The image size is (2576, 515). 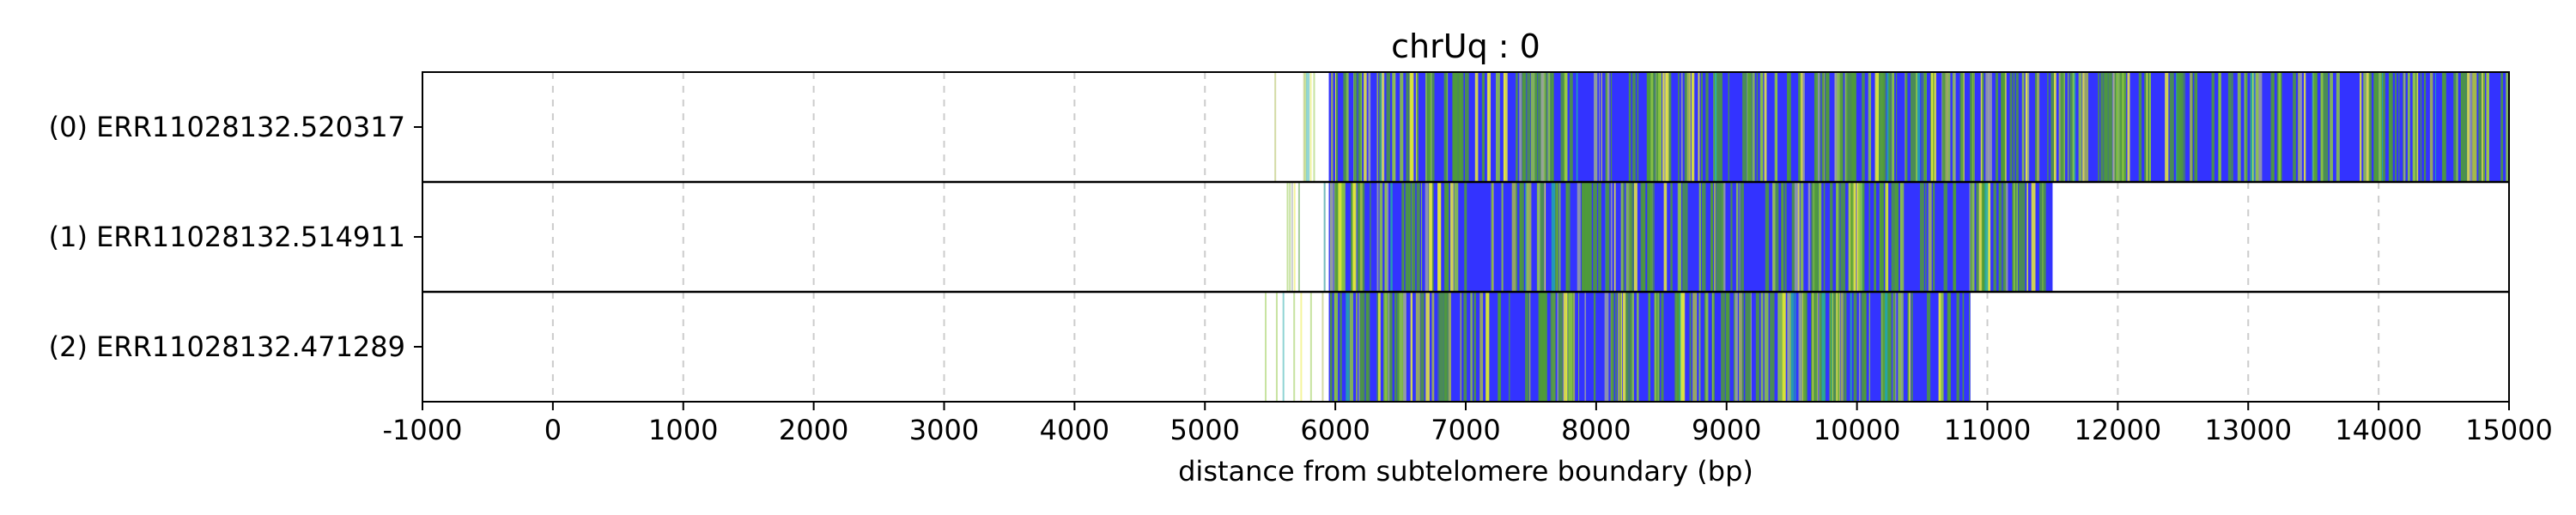 I want to click on row-label: (1) ERR11028132.514911, so click(x=227, y=237).